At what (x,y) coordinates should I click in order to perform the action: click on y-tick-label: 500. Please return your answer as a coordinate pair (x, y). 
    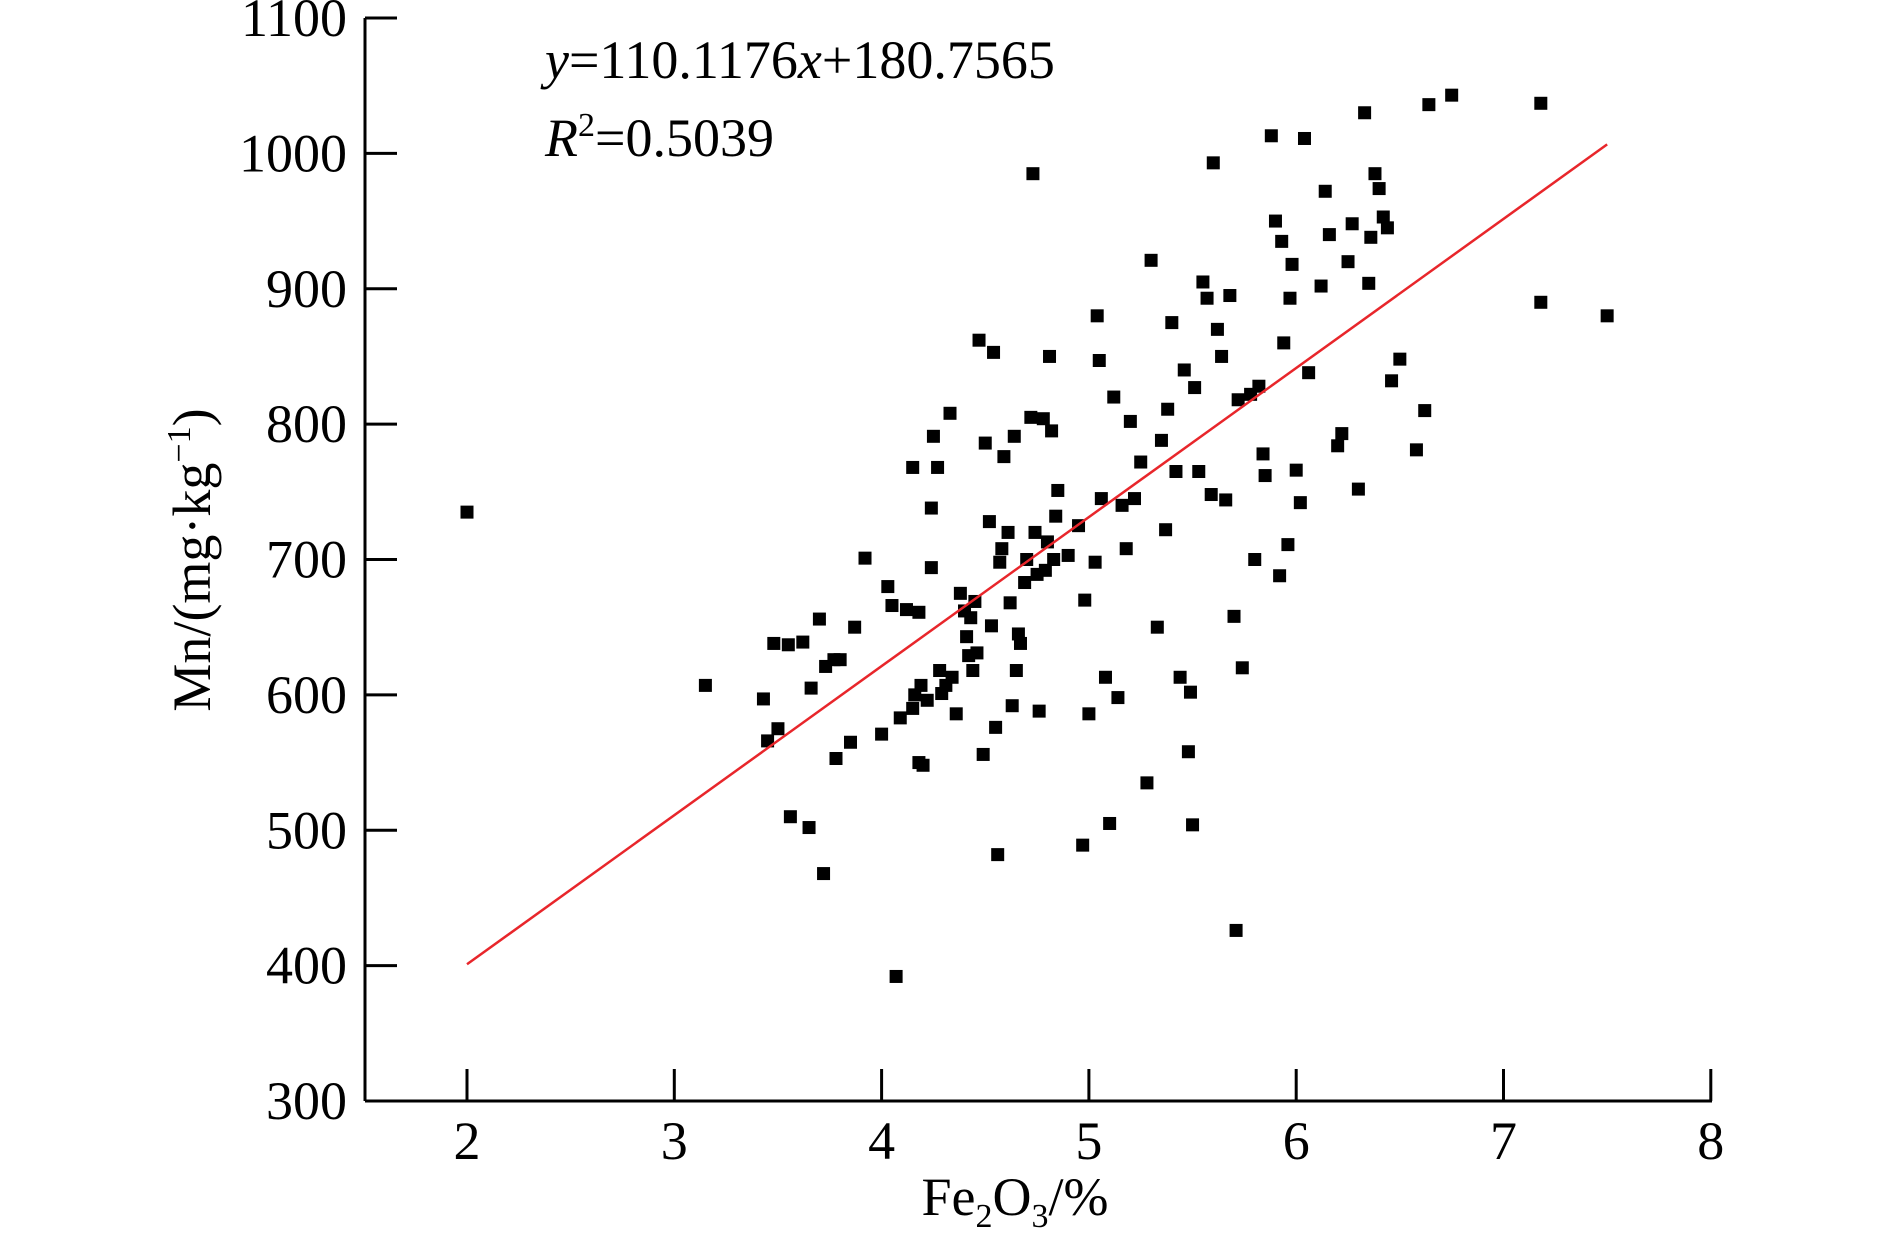
    Looking at the image, I should click on (306, 830).